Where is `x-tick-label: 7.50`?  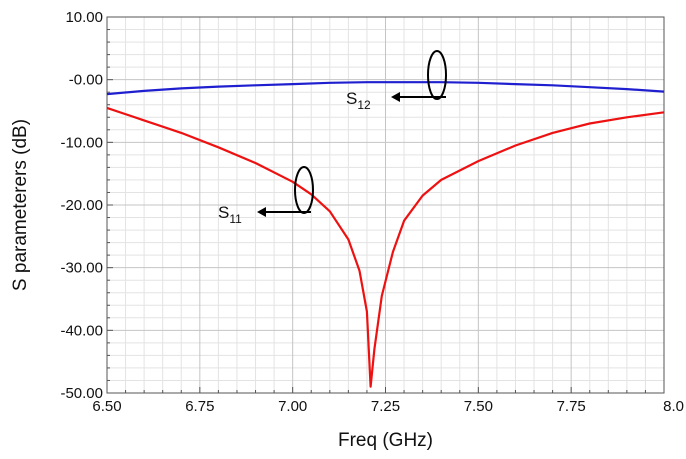 x-tick-label: 7.50 is located at coordinates (478, 406).